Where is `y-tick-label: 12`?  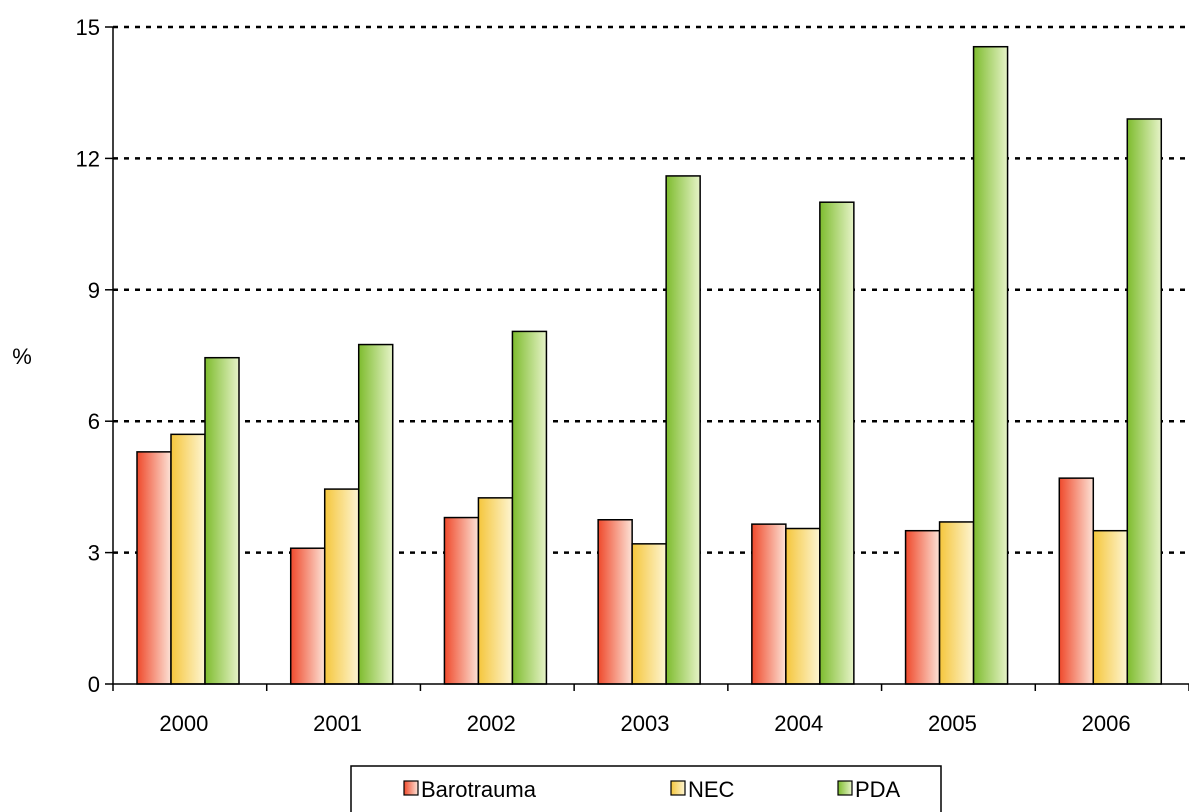 y-tick-label: 12 is located at coordinates (88, 158).